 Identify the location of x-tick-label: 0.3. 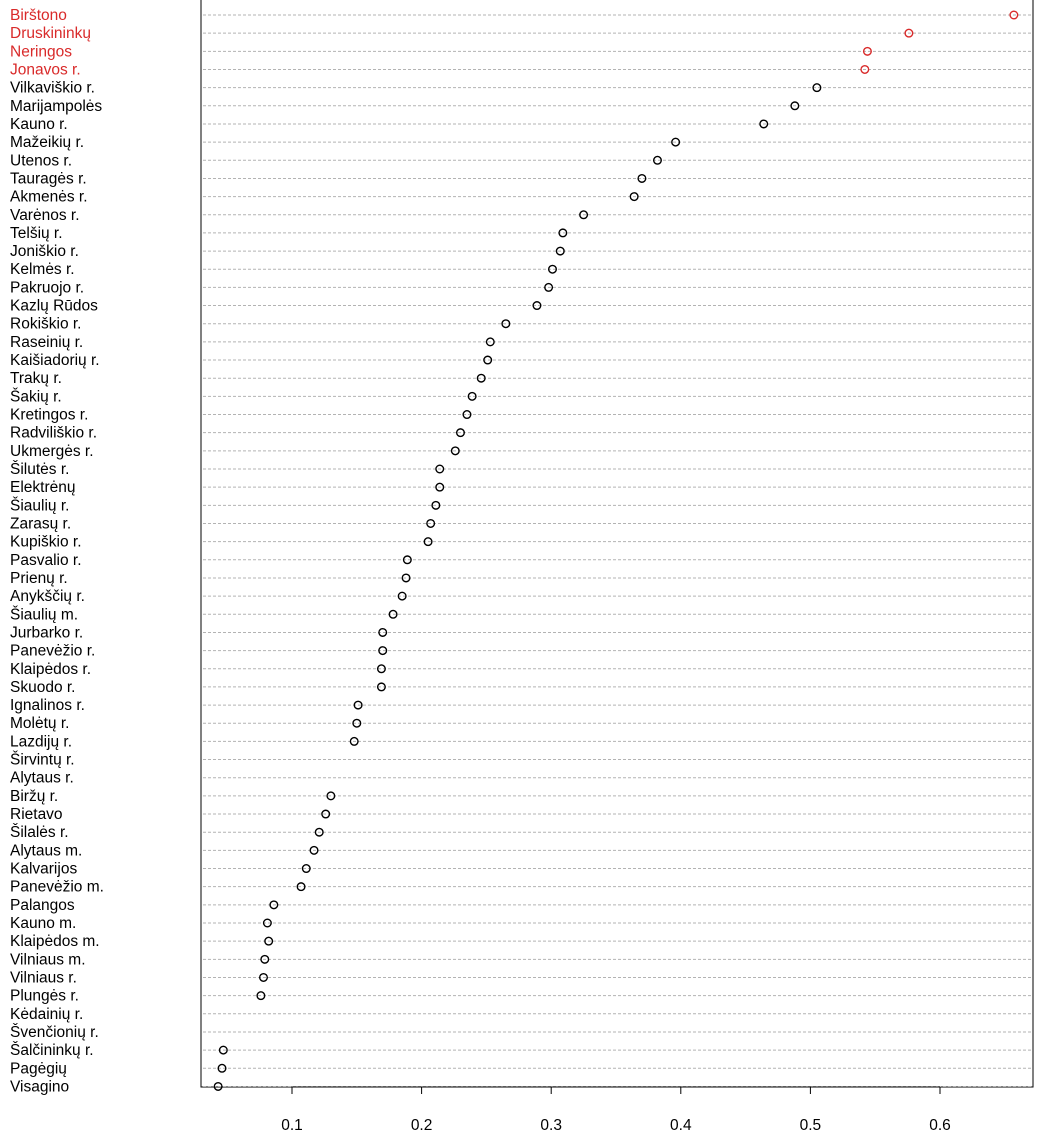
(551, 1125).